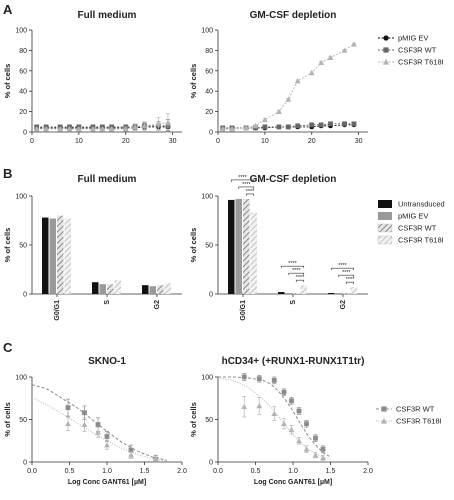  What do you see at coordinates (157, 304) in the screenshot?
I see `x-tick-label: G2` at bounding box center [157, 304].